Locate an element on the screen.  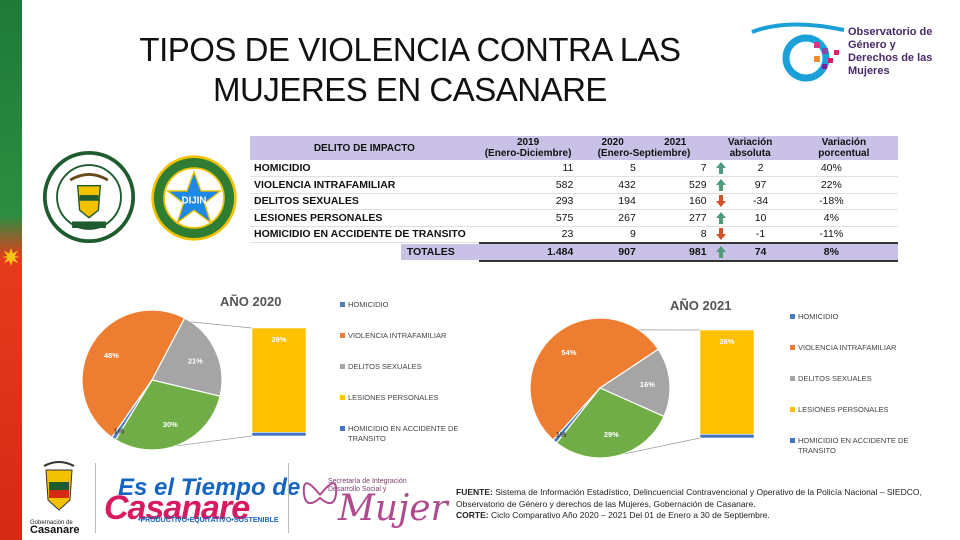
row-name: DELITOS SEXUALES is located at coordinates (364, 201).